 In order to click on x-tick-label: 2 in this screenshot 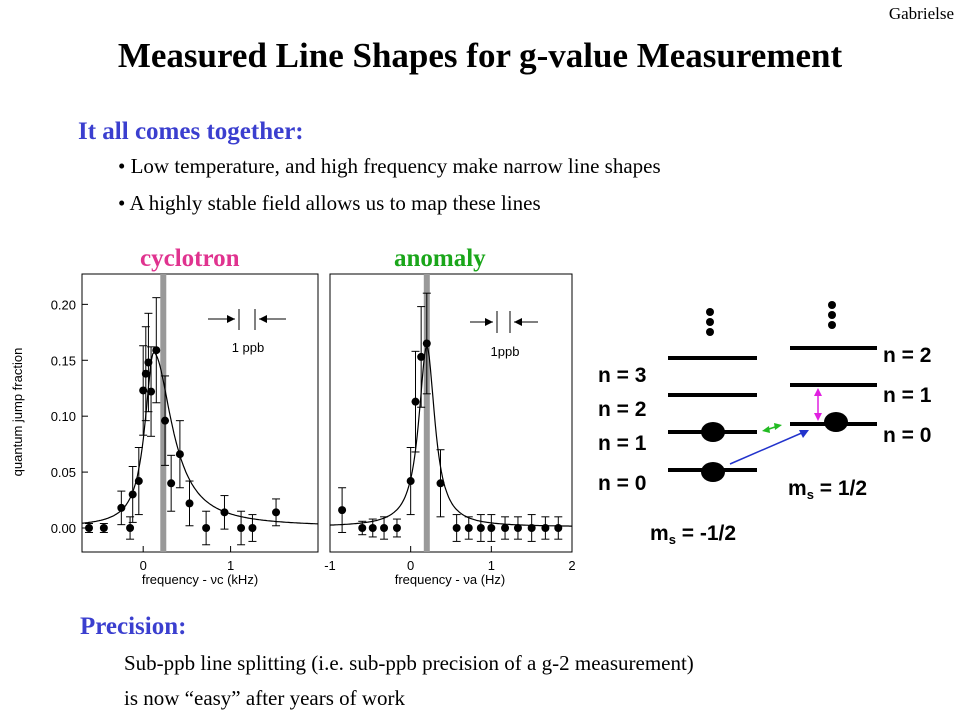, I will do `click(571, 565)`.